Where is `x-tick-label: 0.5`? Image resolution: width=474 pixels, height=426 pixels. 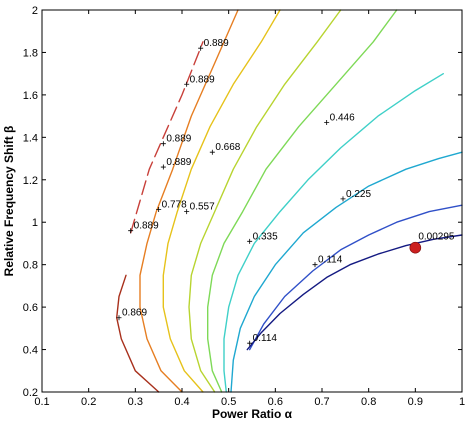 x-tick-label: 0.5 is located at coordinates (228, 402).